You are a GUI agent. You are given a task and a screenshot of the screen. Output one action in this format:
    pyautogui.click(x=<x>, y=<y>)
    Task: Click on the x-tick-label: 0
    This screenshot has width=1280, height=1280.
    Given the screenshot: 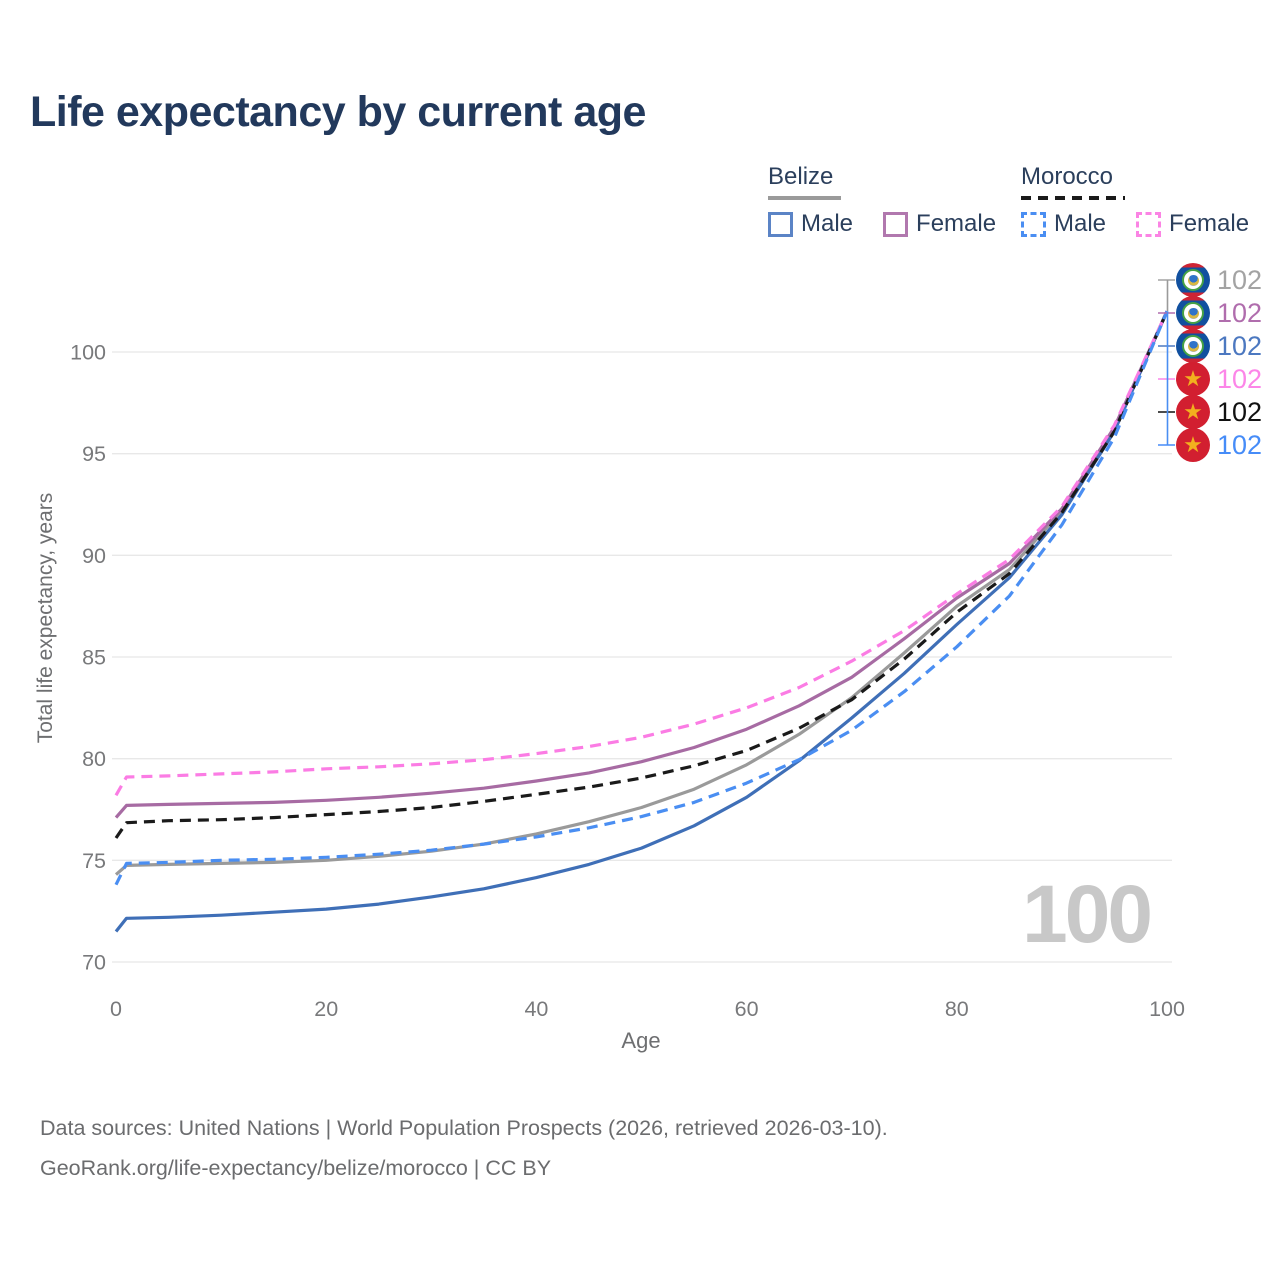 What is the action you would take?
    pyautogui.click(x=116, y=1009)
    